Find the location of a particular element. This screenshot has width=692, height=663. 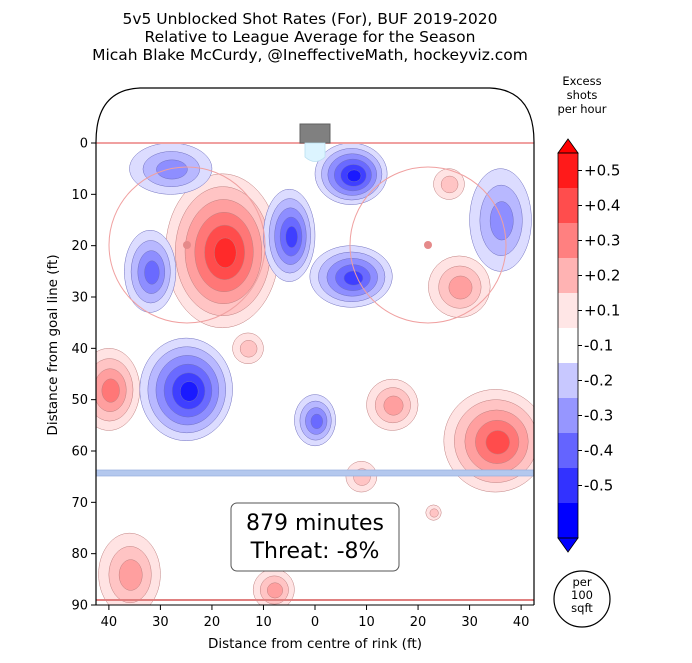

goal-crease is located at coordinates (315, 152).